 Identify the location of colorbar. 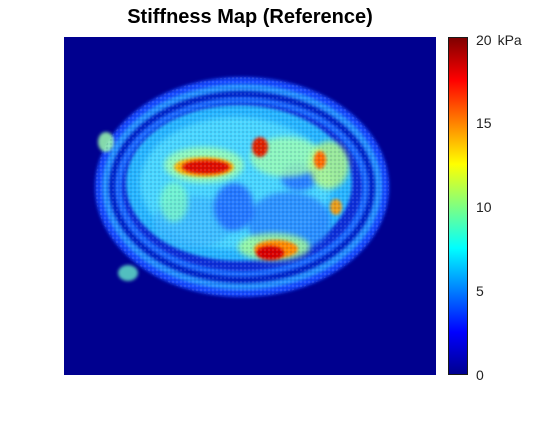
(458, 206).